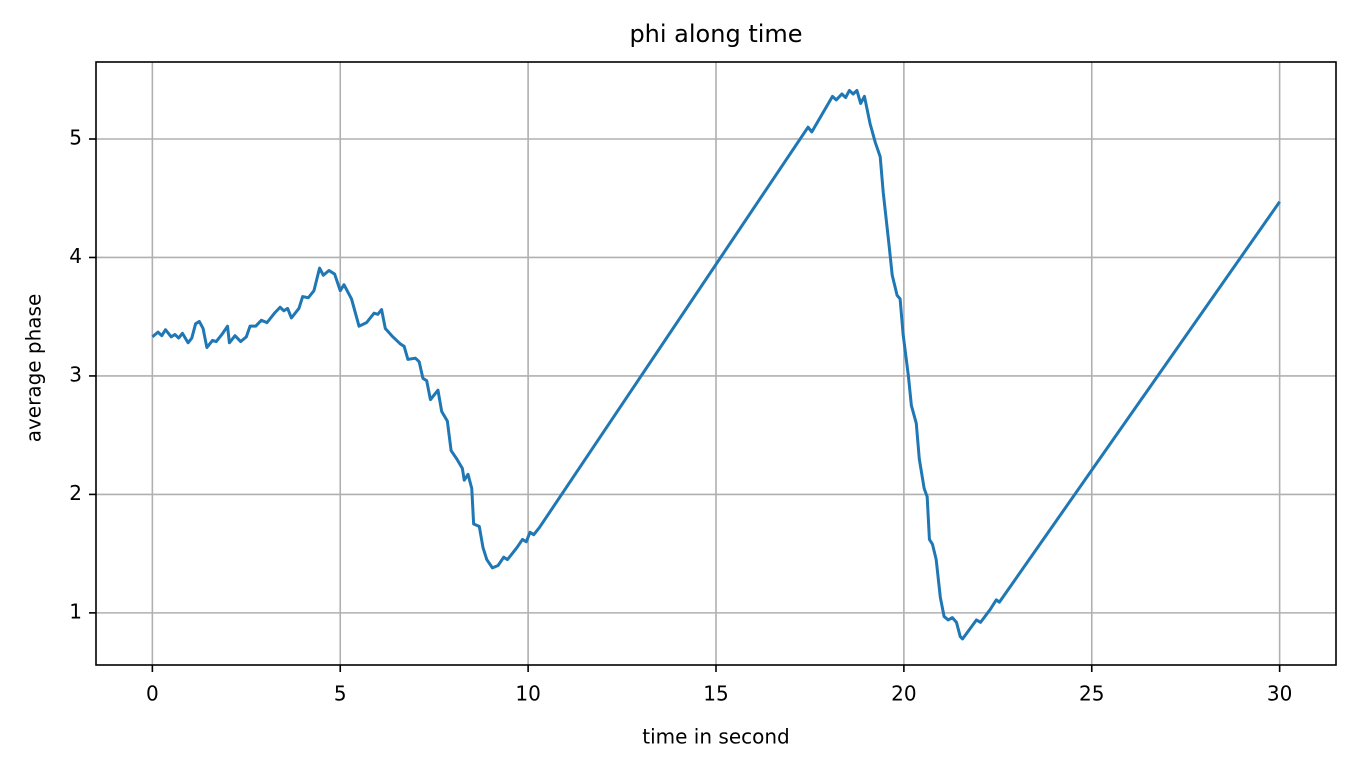 Image resolution: width=1356 pixels, height=773 pixels. Describe the element at coordinates (340, 694) in the screenshot. I see `x-tick-label: 5` at that location.